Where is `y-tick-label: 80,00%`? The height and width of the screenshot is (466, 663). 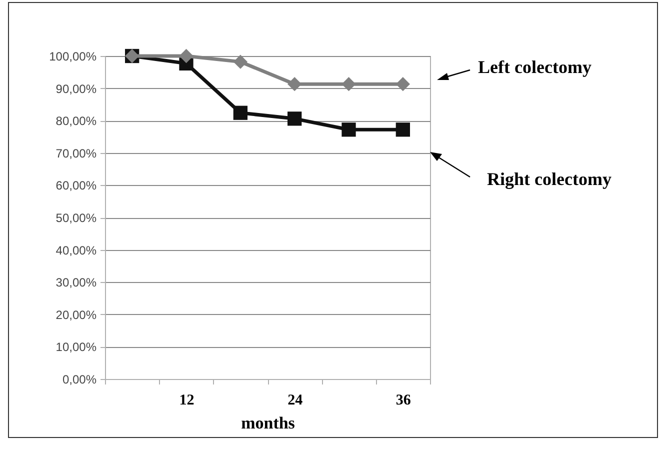 y-tick-label: 80,00% is located at coordinates (76, 121).